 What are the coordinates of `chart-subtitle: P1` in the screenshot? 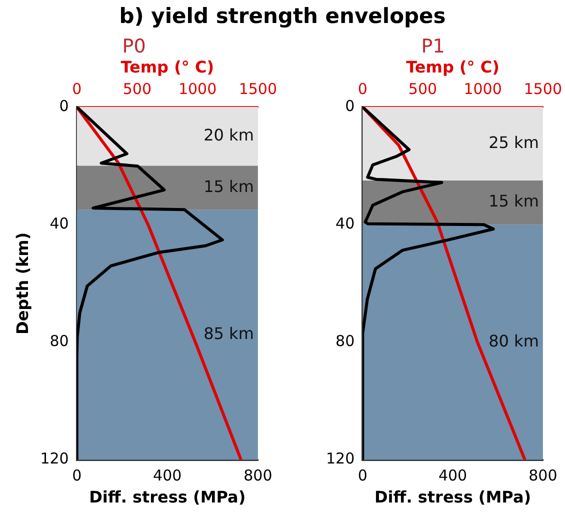 It's located at (433, 46).